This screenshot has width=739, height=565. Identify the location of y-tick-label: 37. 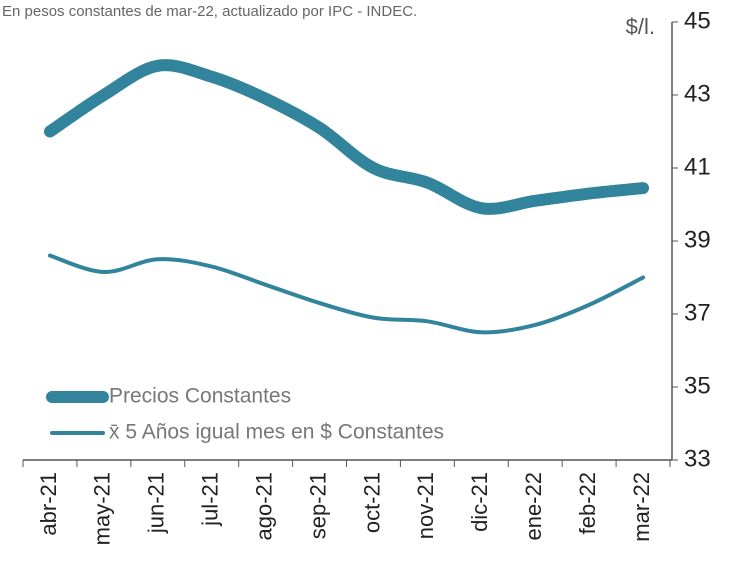
(697, 312).